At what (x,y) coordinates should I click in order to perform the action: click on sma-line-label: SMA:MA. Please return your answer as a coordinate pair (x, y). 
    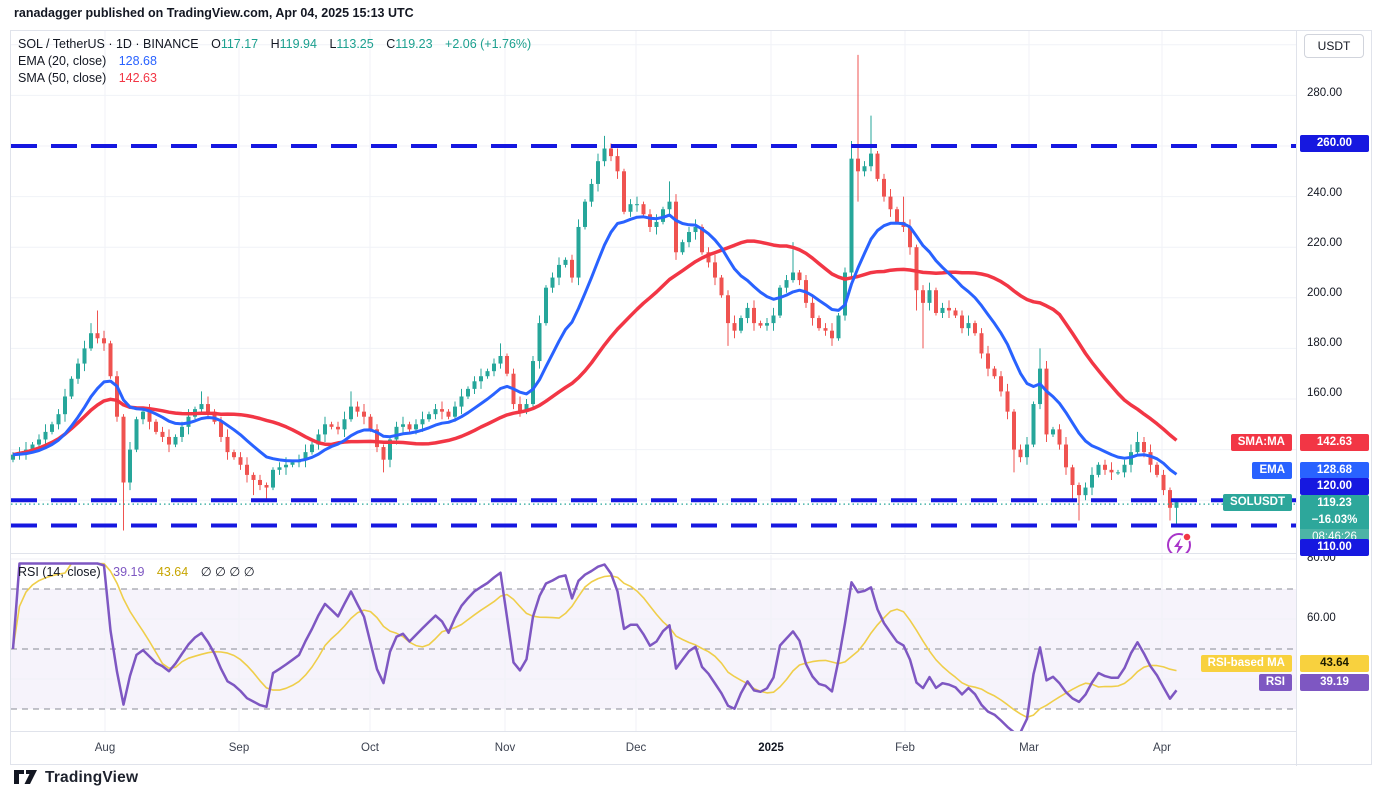
    Looking at the image, I should click on (1261, 442).